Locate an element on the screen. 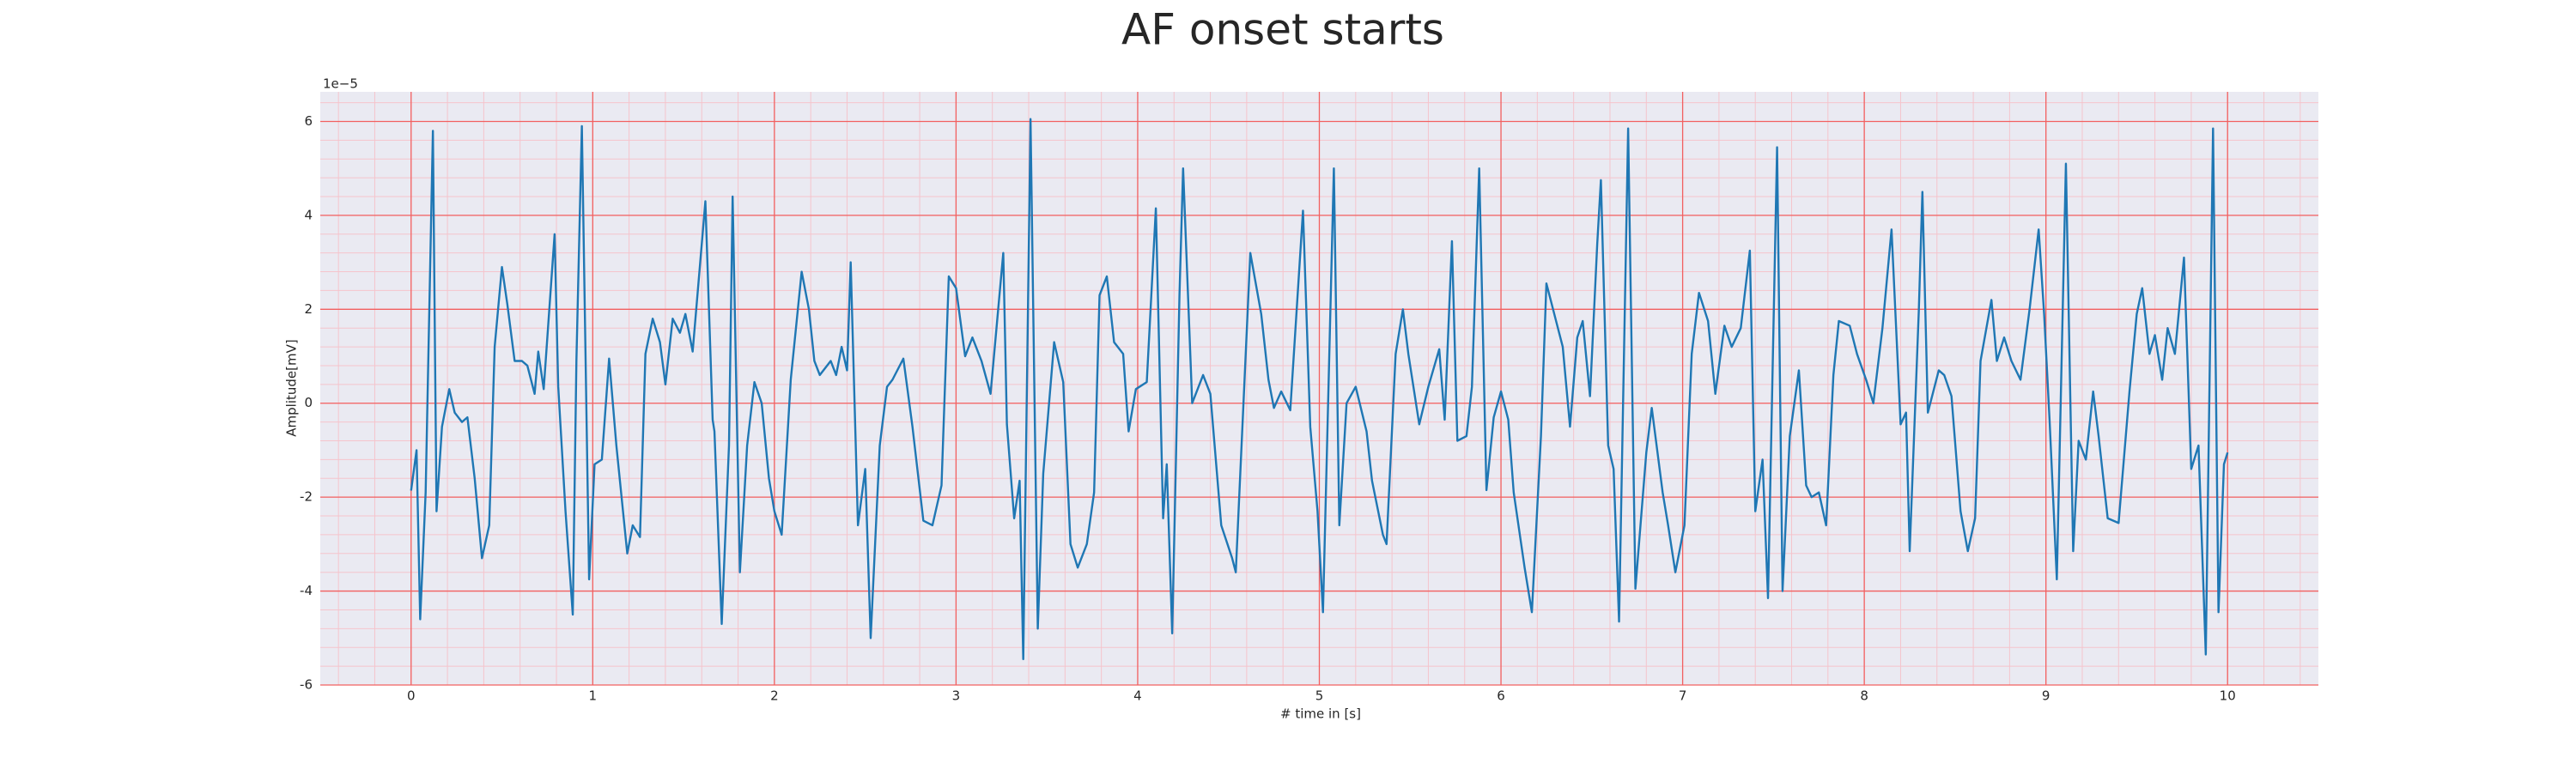  y-tick-label: 6 is located at coordinates (308, 121).